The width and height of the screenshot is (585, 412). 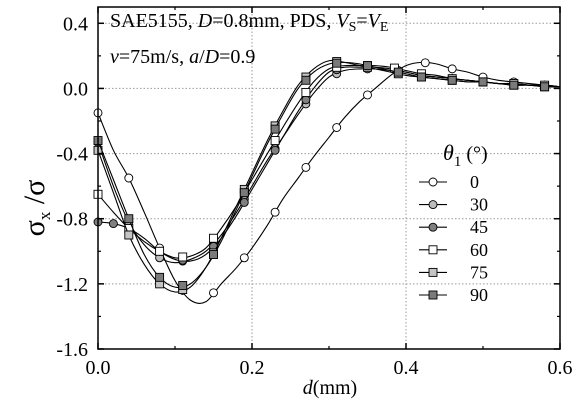 I want to click on legend-entry-45: 45, so click(x=453, y=227).